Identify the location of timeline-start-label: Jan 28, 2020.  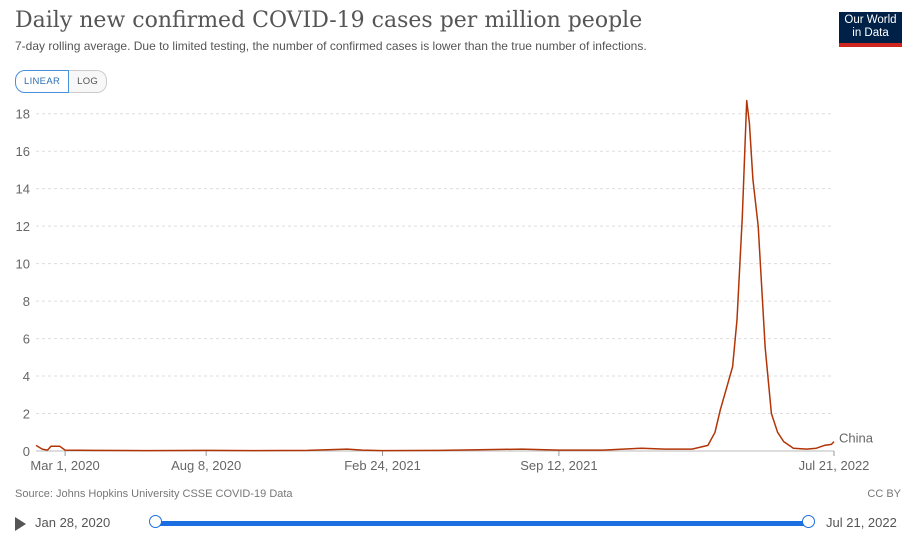
(73, 522).